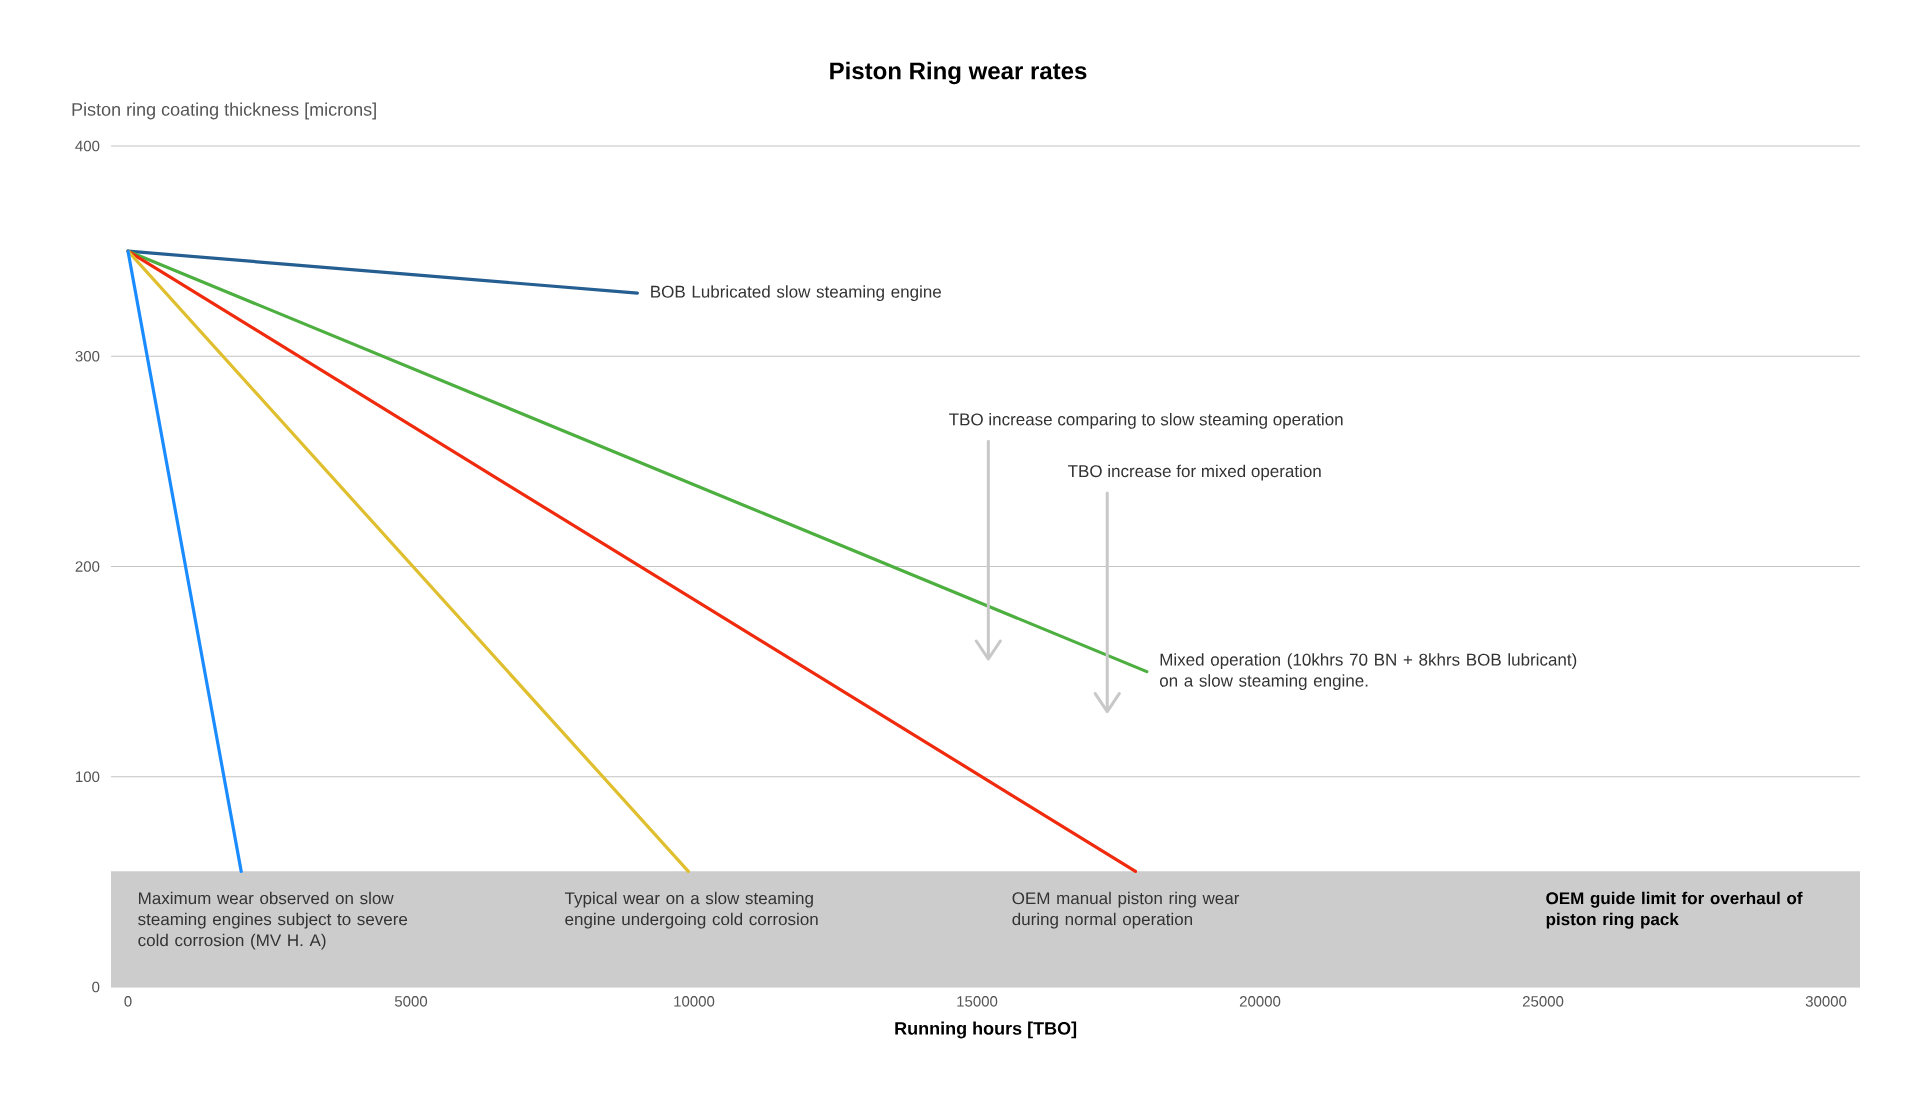 This screenshot has height=1105, width=1912. What do you see at coordinates (128, 1001) in the screenshot?
I see `x-tick-label: 0` at bounding box center [128, 1001].